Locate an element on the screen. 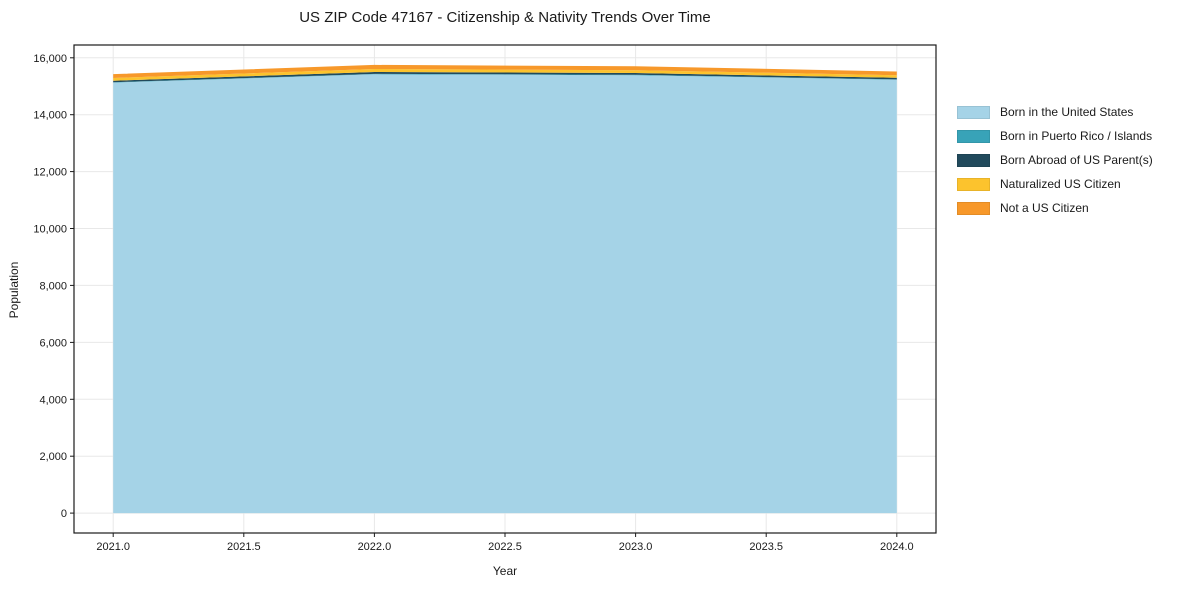  legend-item: Born in the United States is located at coordinates (1055, 112).